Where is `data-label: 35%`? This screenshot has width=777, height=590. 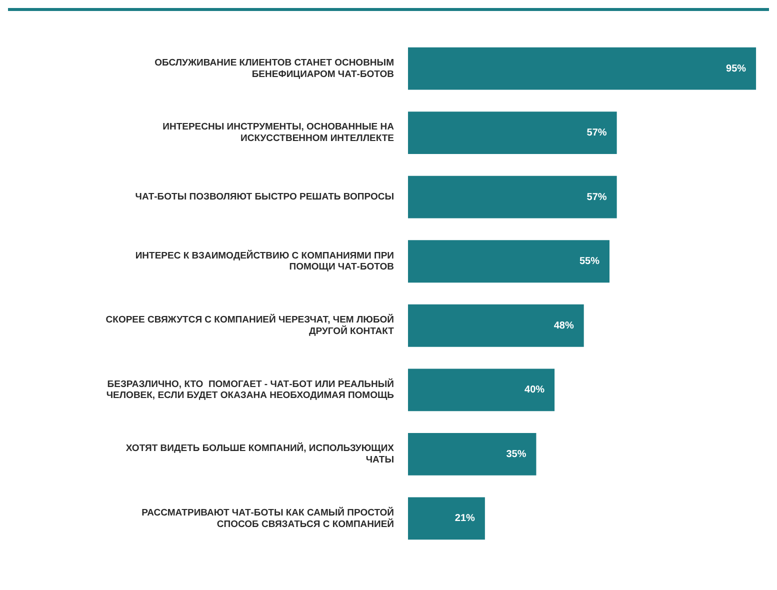
data-label: 35% is located at coordinates (516, 454).